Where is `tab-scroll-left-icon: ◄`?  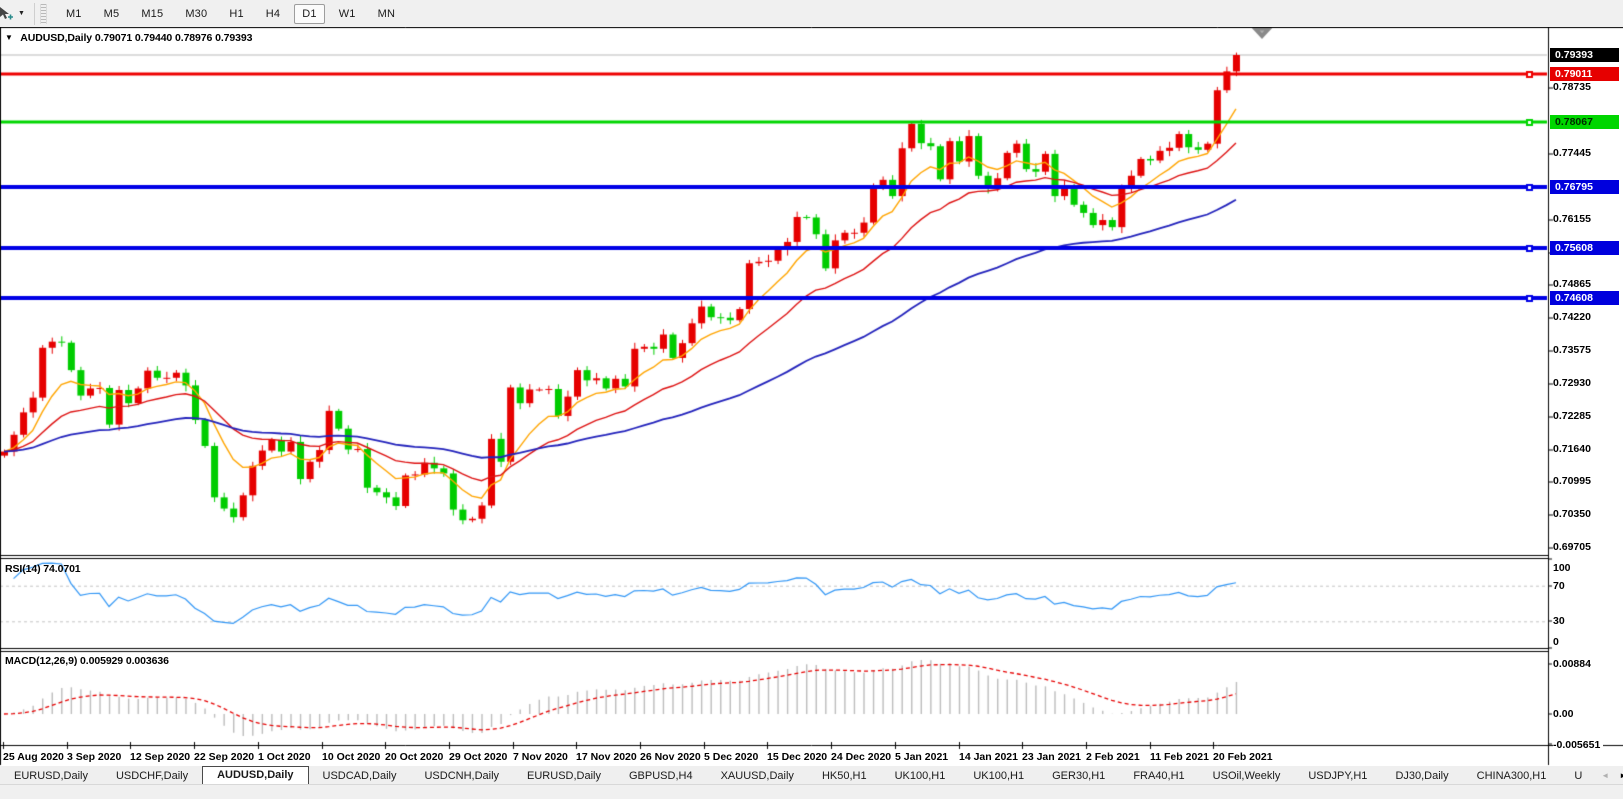 tab-scroll-left-icon: ◄ is located at coordinates (1605, 775).